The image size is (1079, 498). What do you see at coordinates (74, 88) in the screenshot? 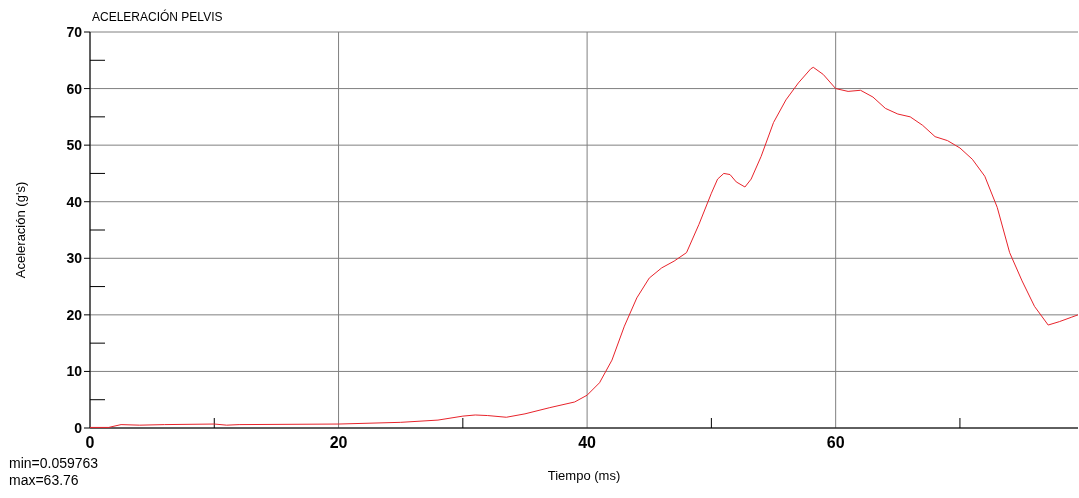
I see `y-tick-label: 60` at bounding box center [74, 88].